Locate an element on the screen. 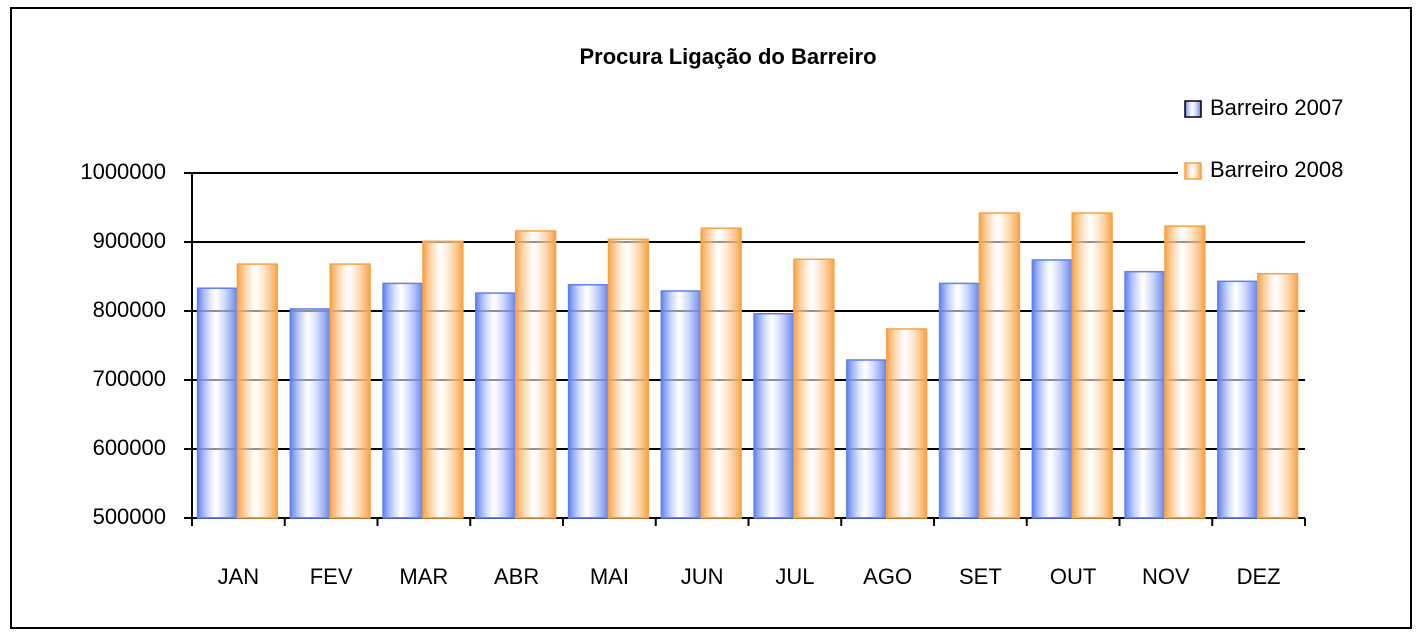 The height and width of the screenshot is (637, 1421). x-tick-label: JUL is located at coordinates (794, 576).